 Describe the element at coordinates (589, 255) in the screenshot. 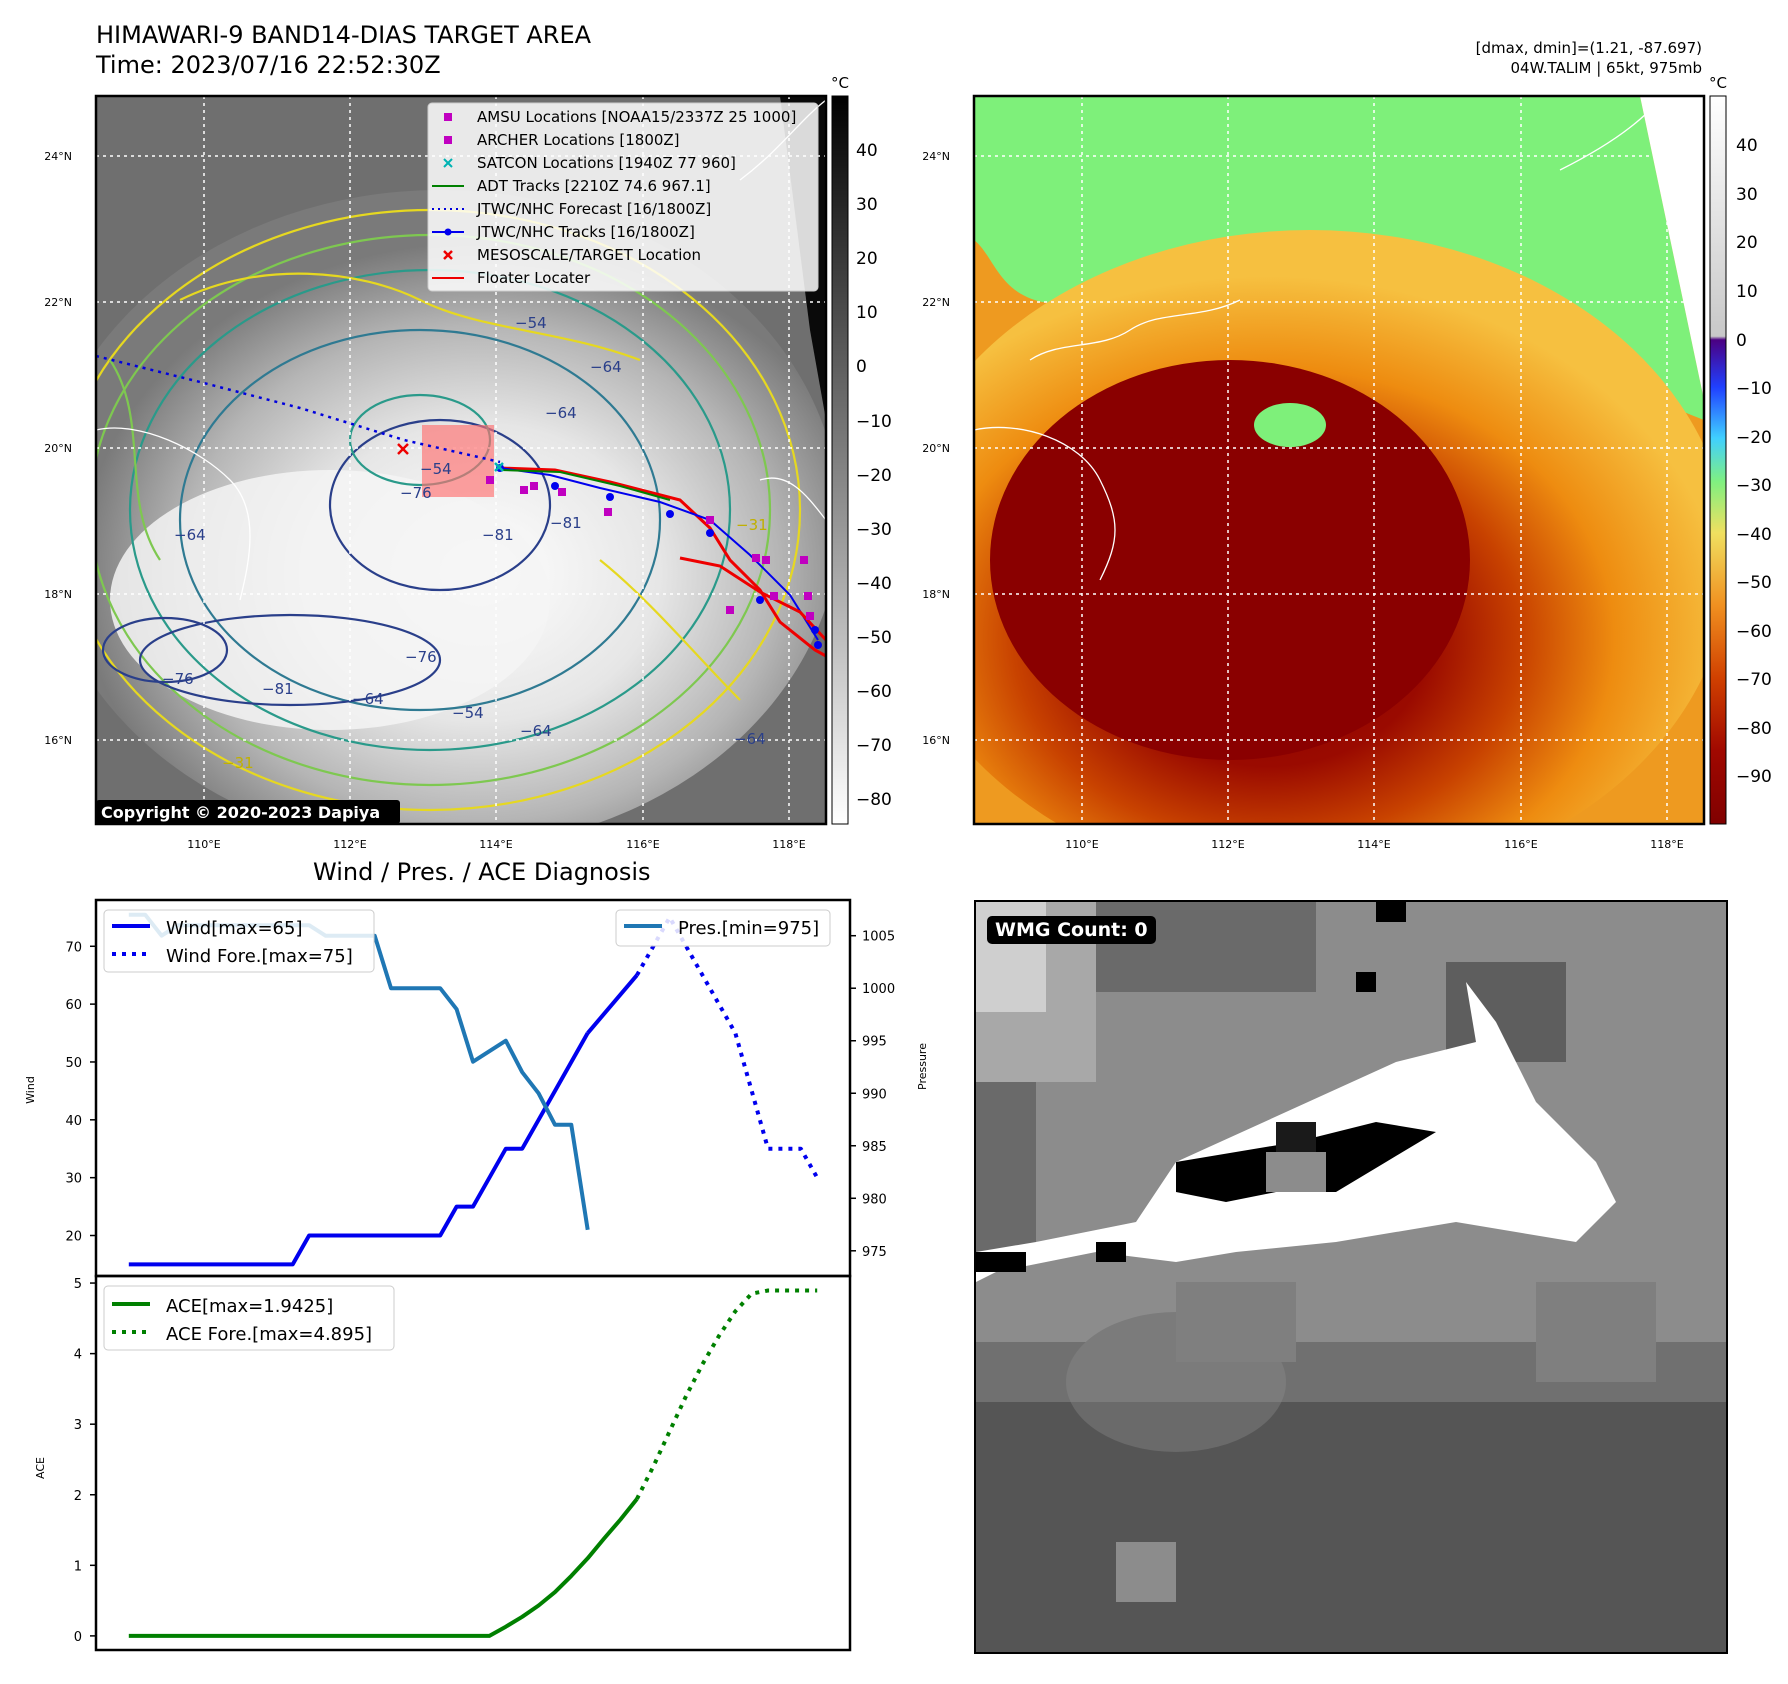

I see `legend-mesoscale: MESOSCALE/TARGET Location` at that location.